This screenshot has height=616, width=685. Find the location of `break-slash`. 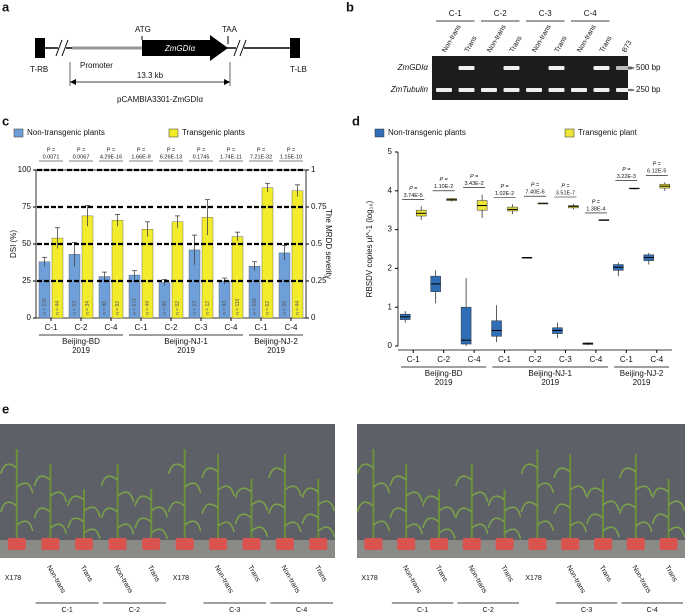

break-slash is located at coordinates (237, 48).